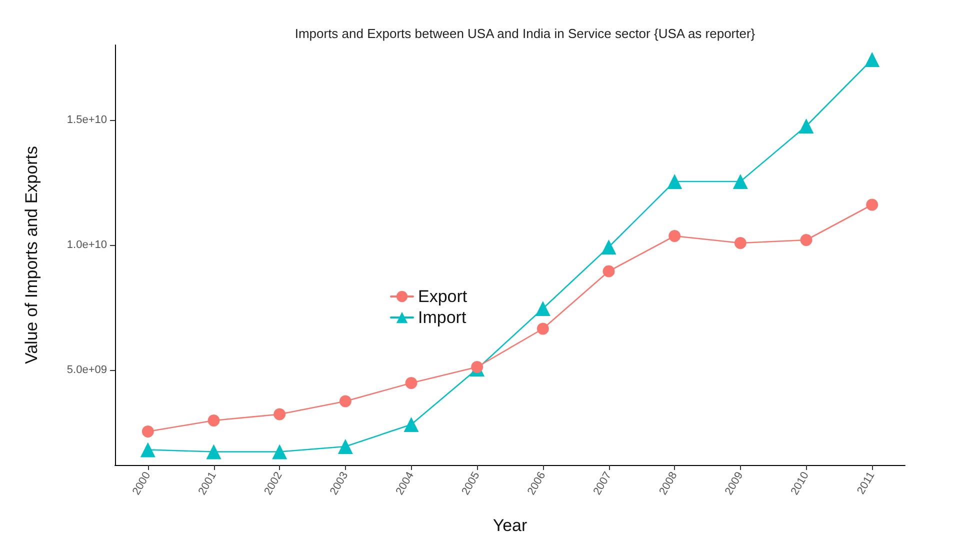 This screenshot has height=540, width=960. I want to click on chart-title: Imports and Exports between USA and India in Service sector {USA as reporter}, so click(525, 33).